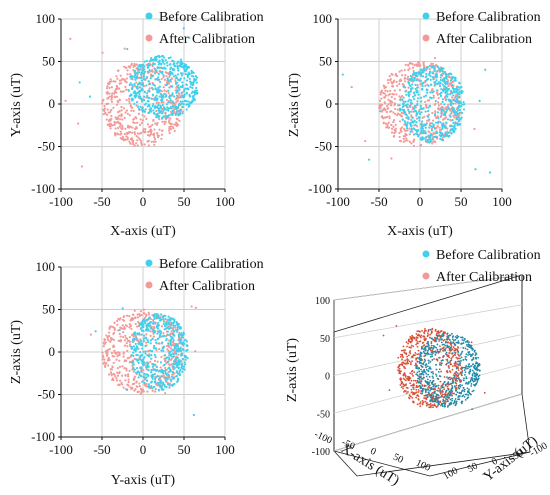 Image resolution: width=550 pixels, height=495 pixels. What do you see at coordinates (138, 73) in the screenshot?
I see `panel-xy-before-points` at bounding box center [138, 73].